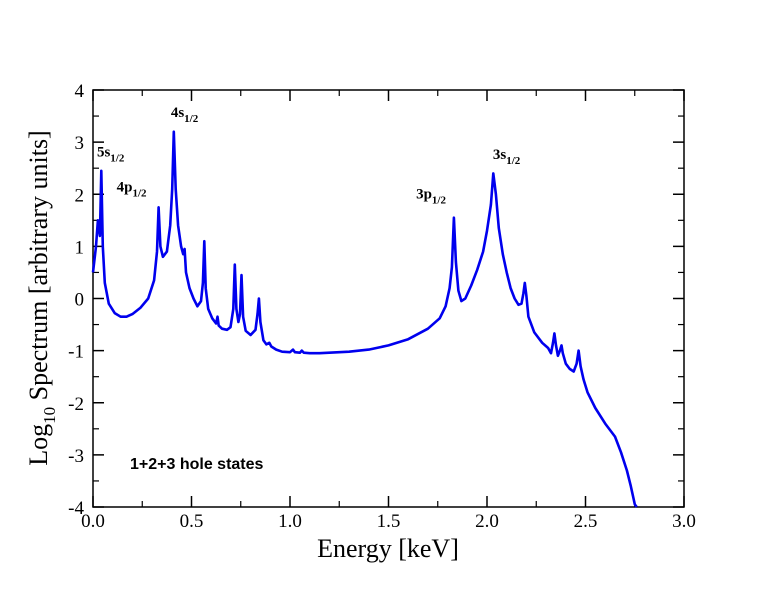 The height and width of the screenshot is (595, 770). I want to click on y-axis-title-prefix: Log, so click(38, 445).